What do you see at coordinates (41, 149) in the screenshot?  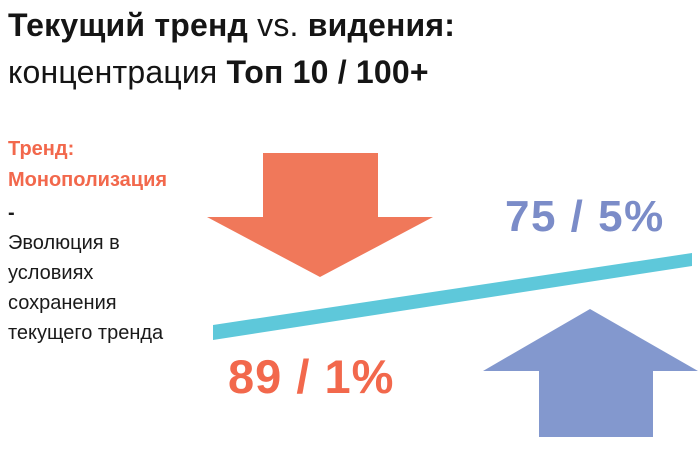 I see `trend-heading-line1: Тренд:` at bounding box center [41, 149].